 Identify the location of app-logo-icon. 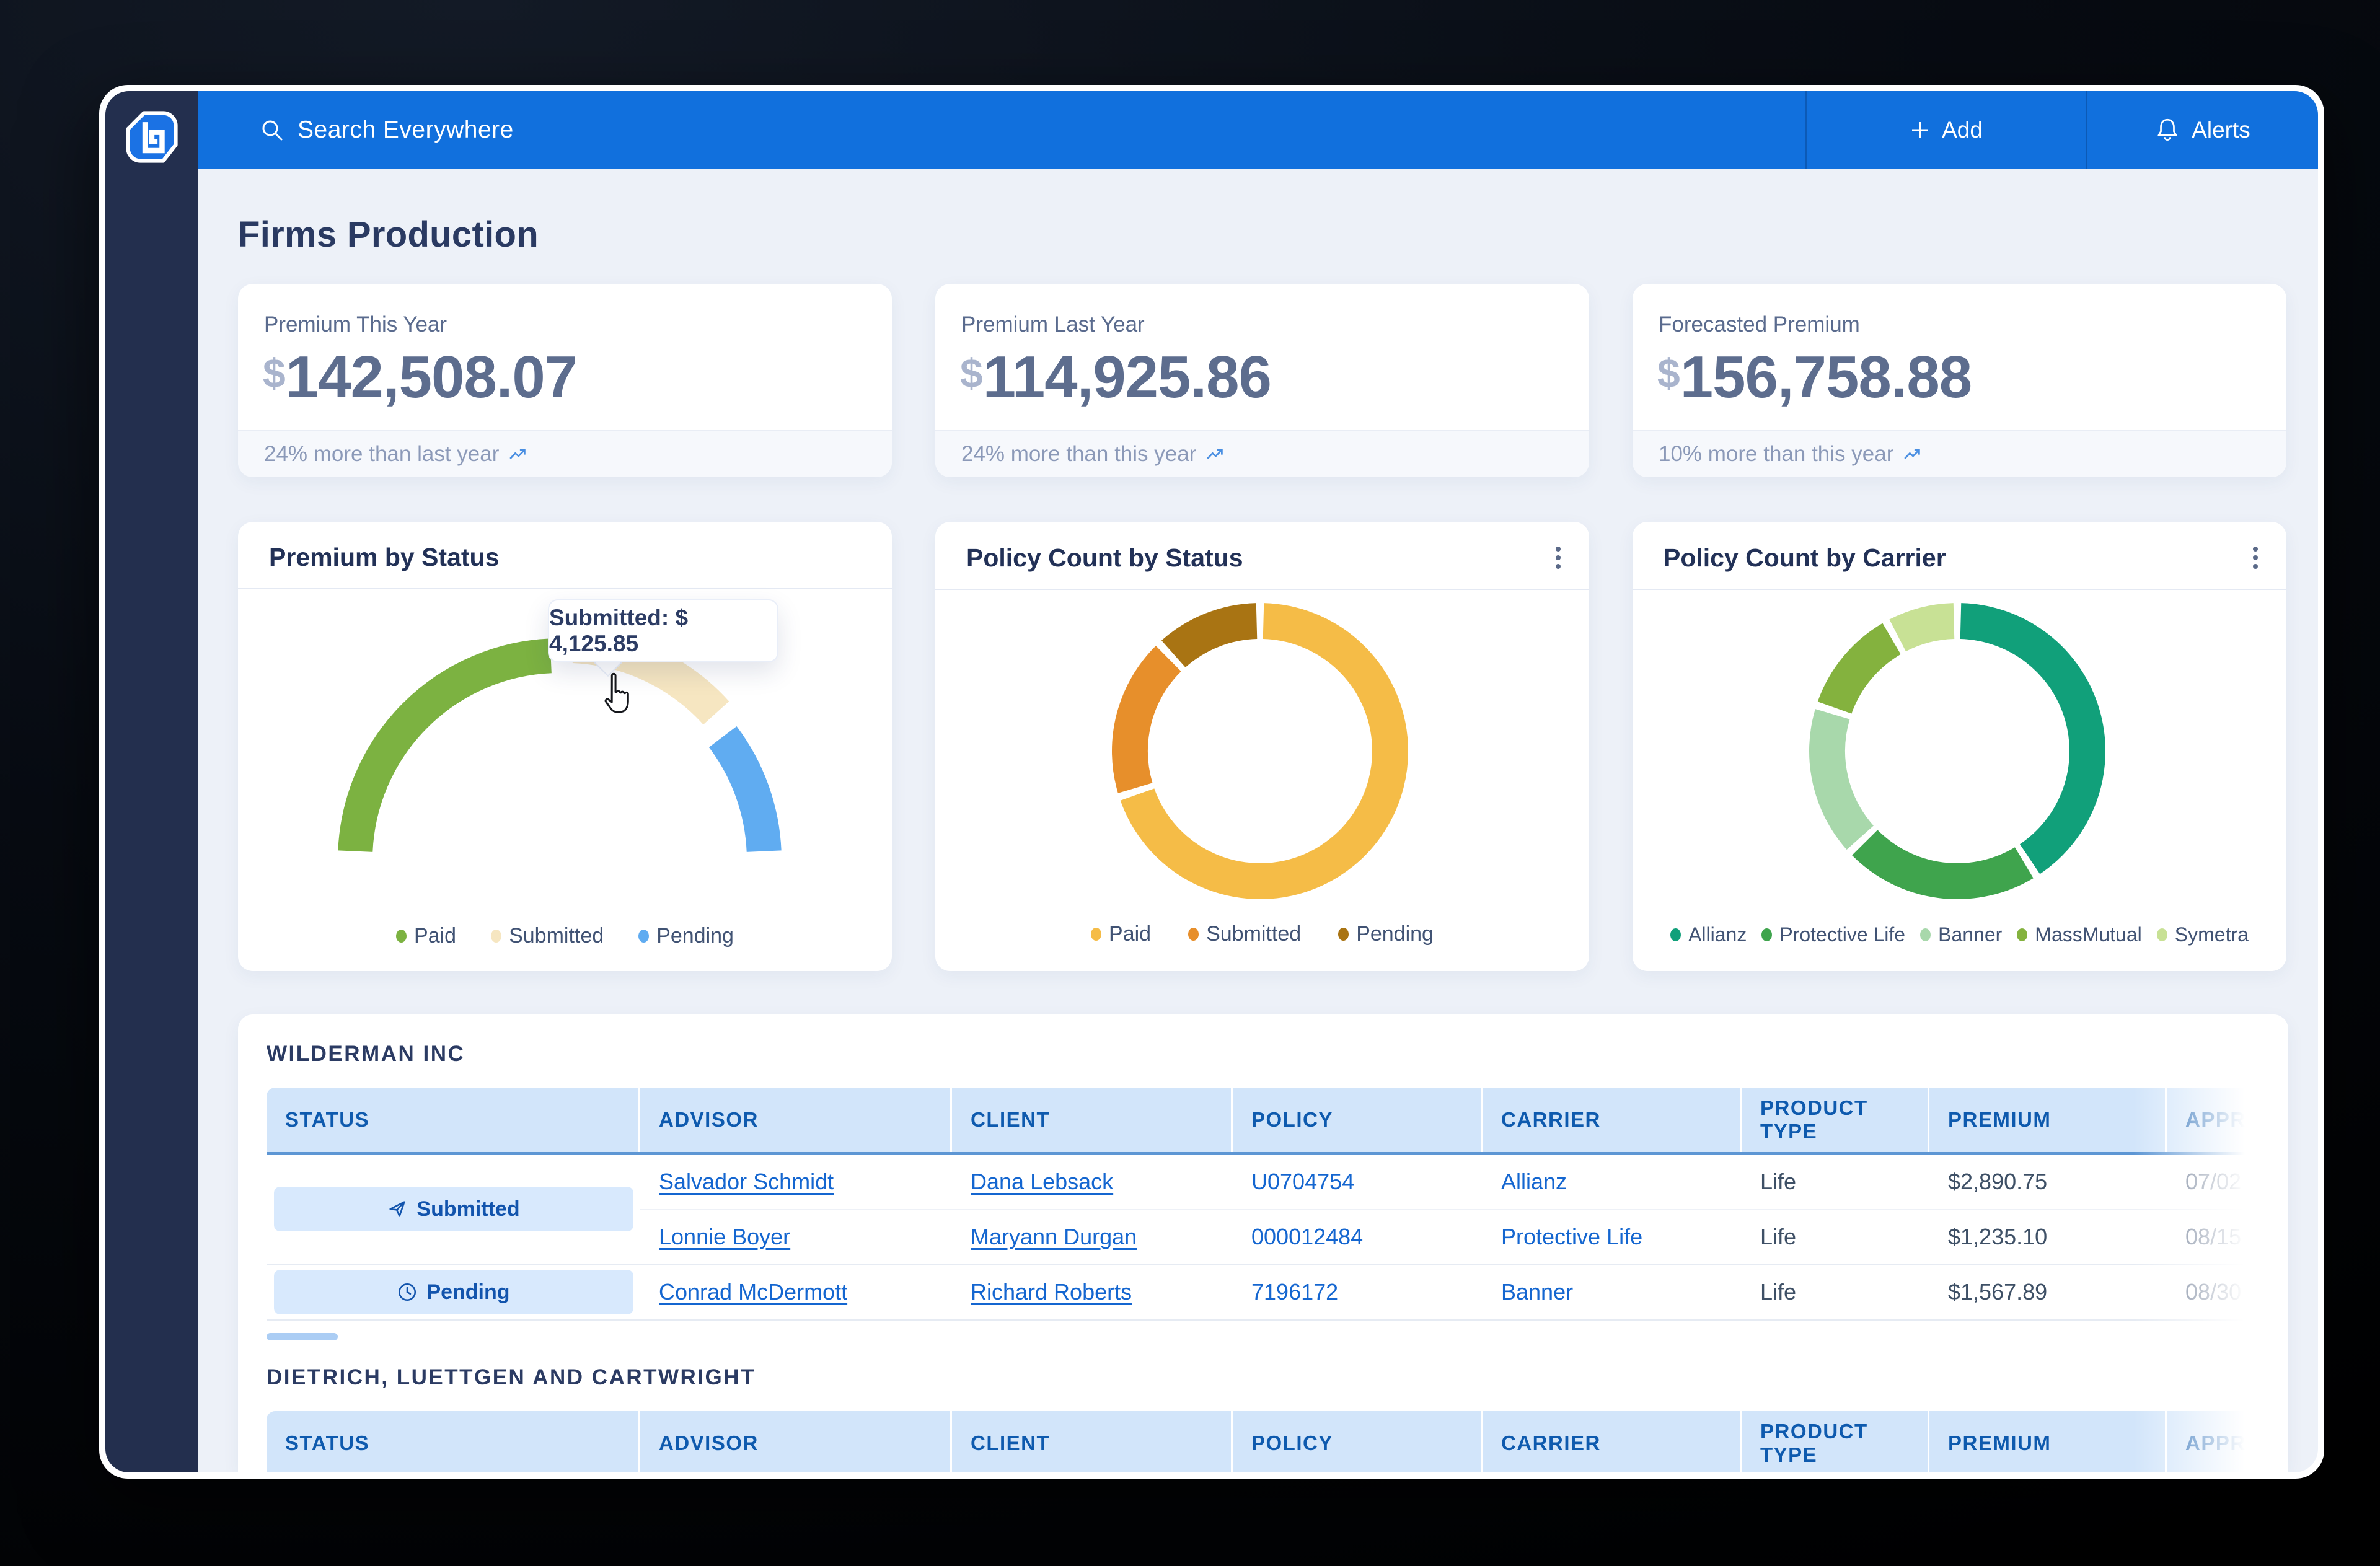
(152, 137).